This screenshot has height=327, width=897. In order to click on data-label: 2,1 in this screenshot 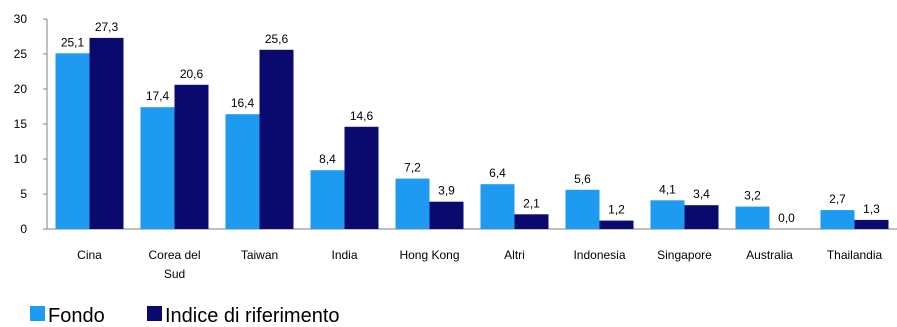, I will do `click(531, 203)`.